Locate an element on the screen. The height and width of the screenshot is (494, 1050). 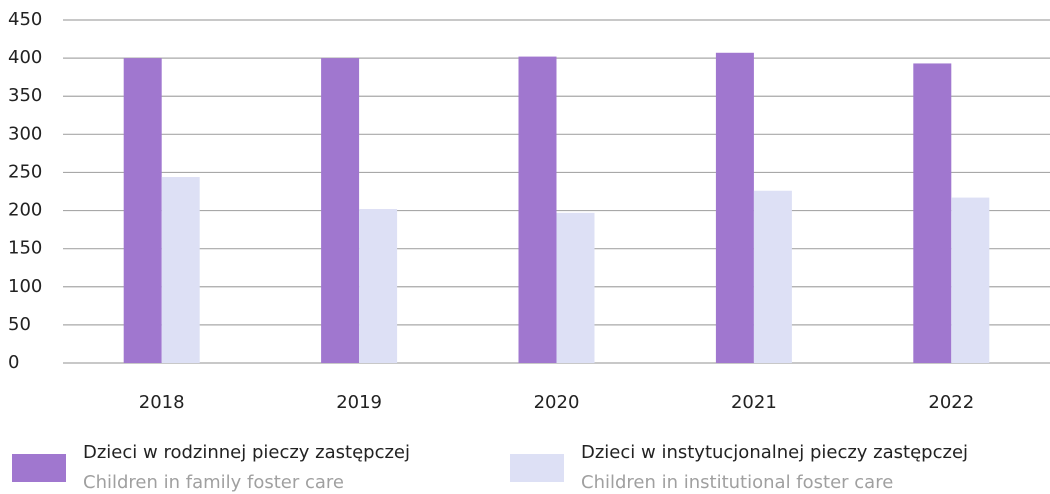
legend-label-en: Children in family foster care is located at coordinates (213, 482).